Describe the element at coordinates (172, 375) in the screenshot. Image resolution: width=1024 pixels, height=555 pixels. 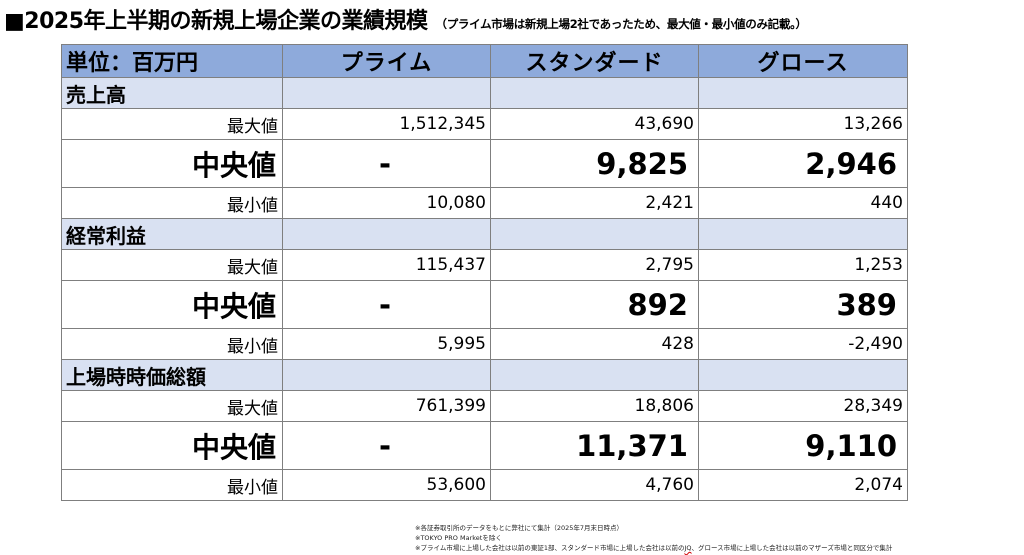
I see `section-label: 上場時時価総額` at that location.